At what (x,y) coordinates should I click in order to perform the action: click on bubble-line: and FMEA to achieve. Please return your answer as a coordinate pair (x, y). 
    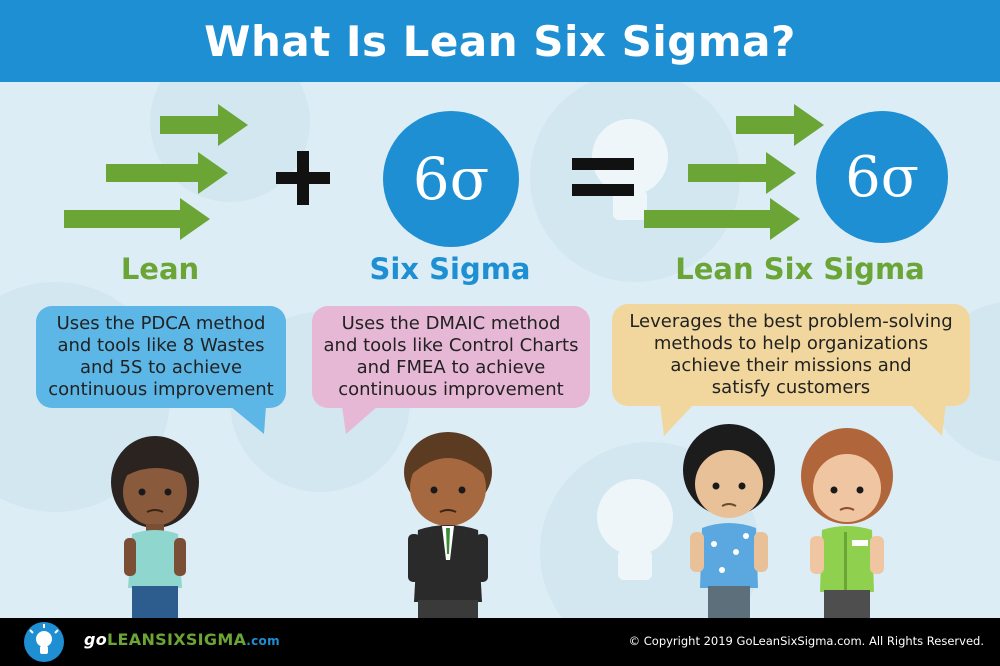
    Looking at the image, I should click on (451, 367).